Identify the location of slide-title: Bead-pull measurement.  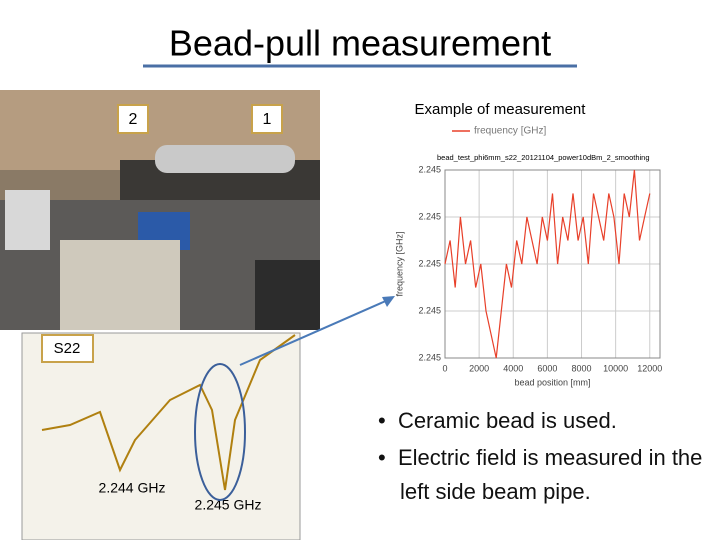
(360, 43).